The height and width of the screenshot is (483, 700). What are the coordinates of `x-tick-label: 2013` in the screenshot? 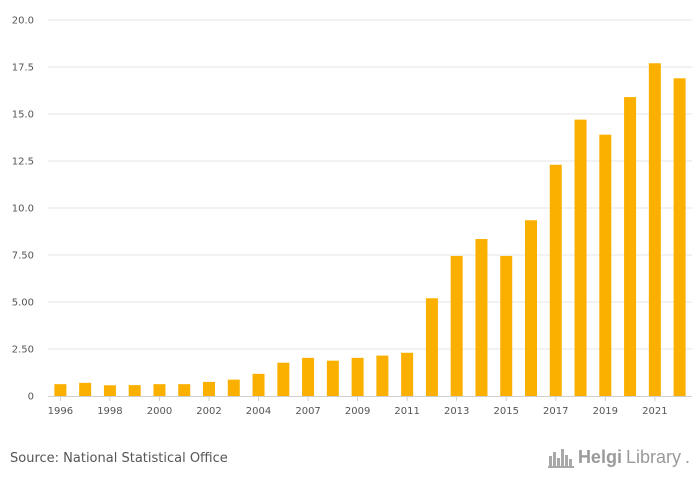 It's located at (456, 411).